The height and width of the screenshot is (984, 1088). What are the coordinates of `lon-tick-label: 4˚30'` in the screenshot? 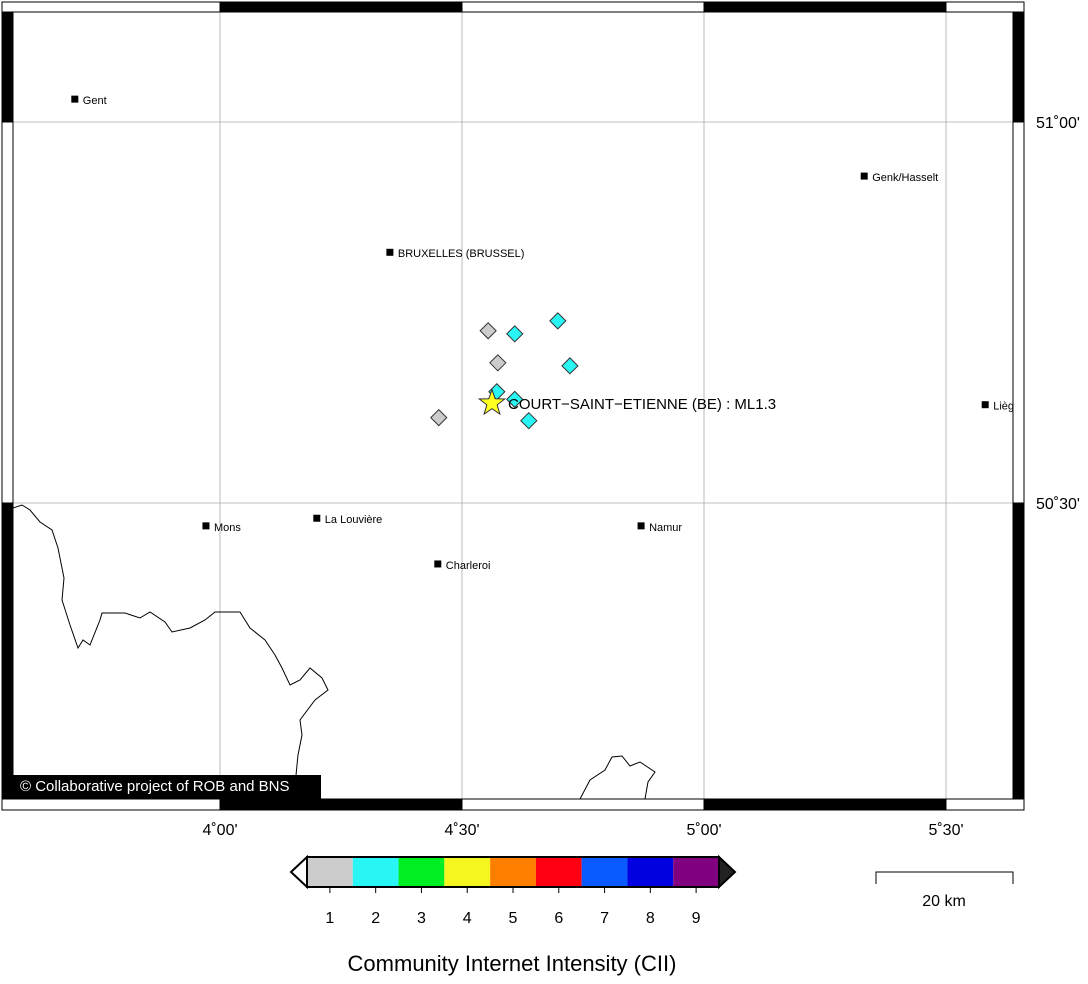 It's located at (461, 830).